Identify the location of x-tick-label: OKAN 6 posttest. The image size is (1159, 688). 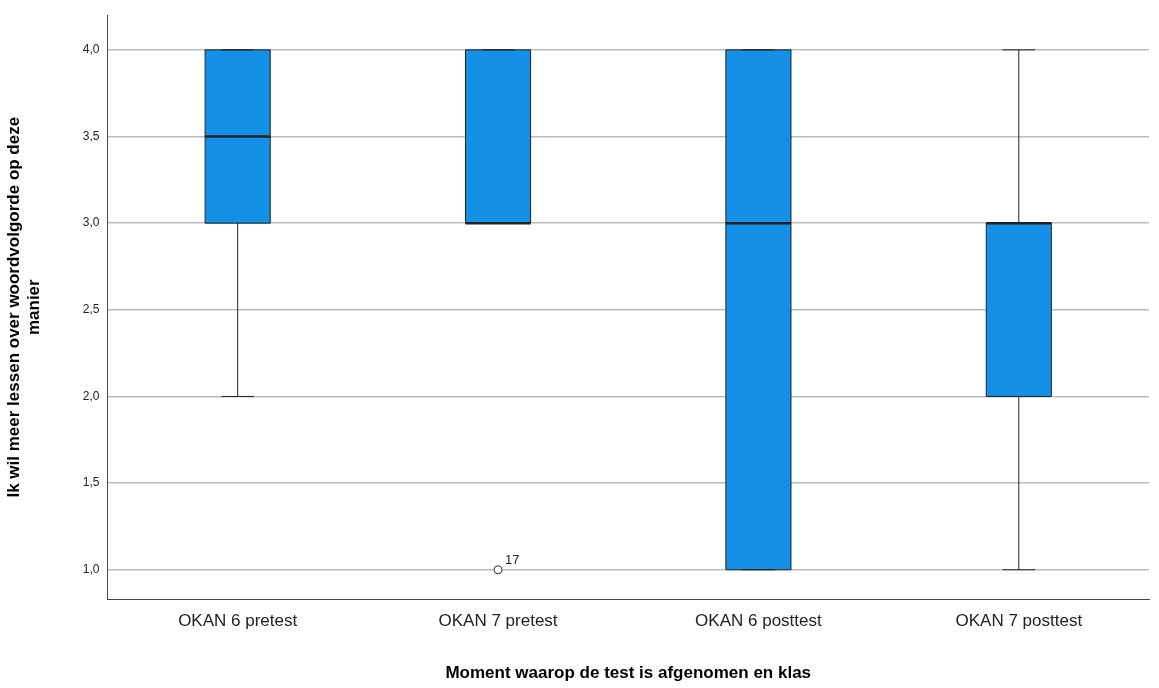
(759, 621).